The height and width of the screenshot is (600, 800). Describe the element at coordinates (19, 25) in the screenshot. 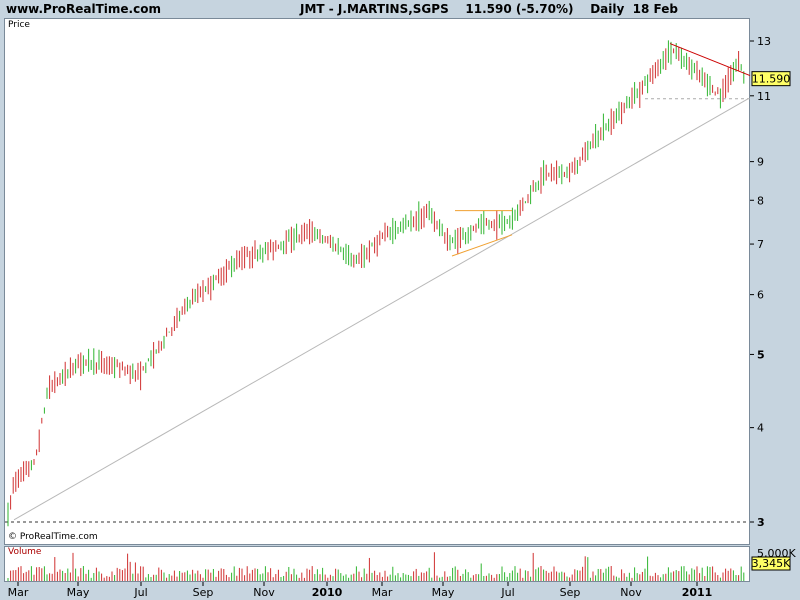

I see `price-panel-label: Price` at that location.